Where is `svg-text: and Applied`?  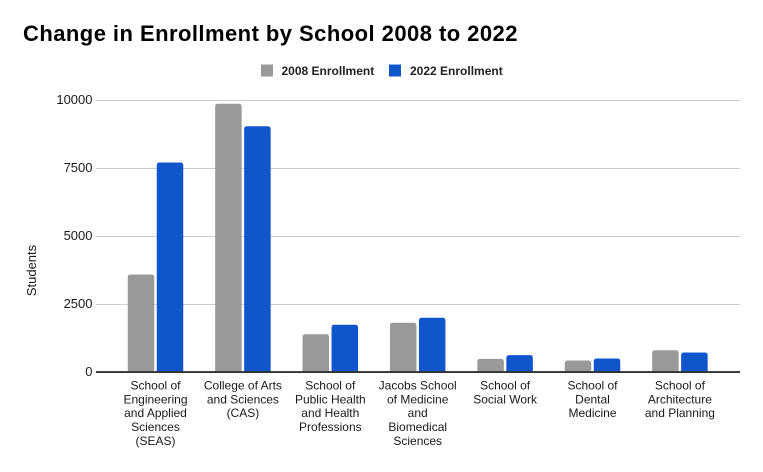
svg-text: and Applied is located at coordinates (155, 413).